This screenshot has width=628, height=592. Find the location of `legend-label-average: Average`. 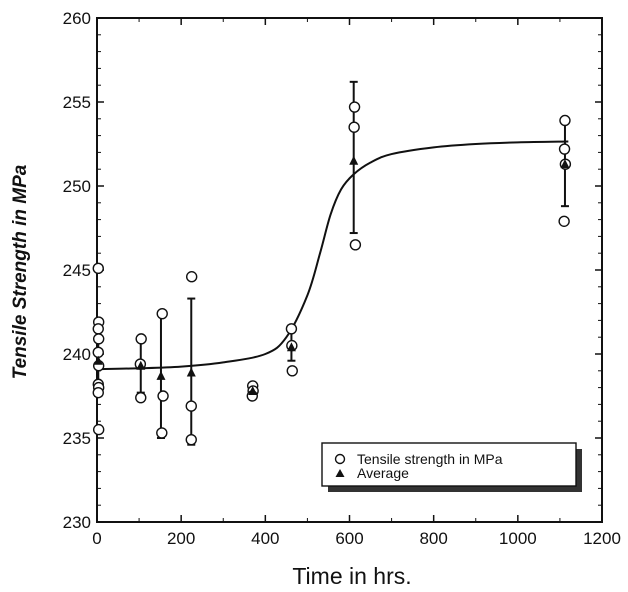

legend-label-average: Average is located at coordinates (383, 473).